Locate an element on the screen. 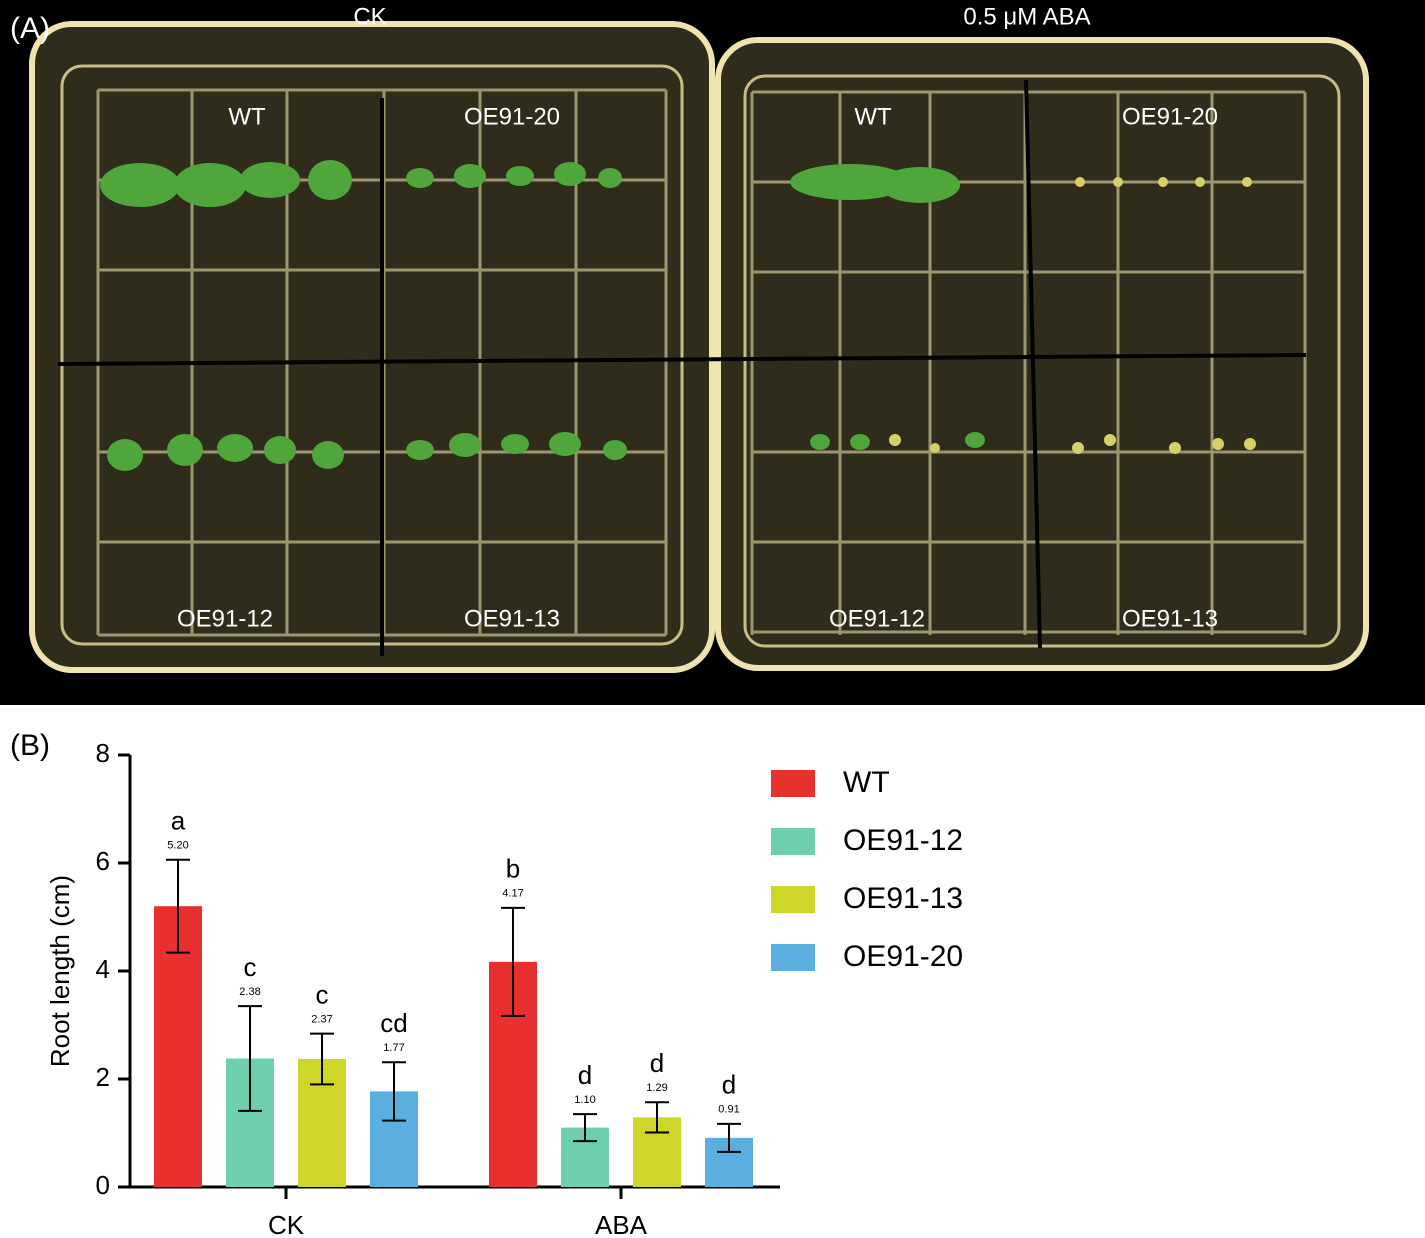 The width and height of the screenshot is (1425, 1238). value-label: 0.91 is located at coordinates (728, 1110).